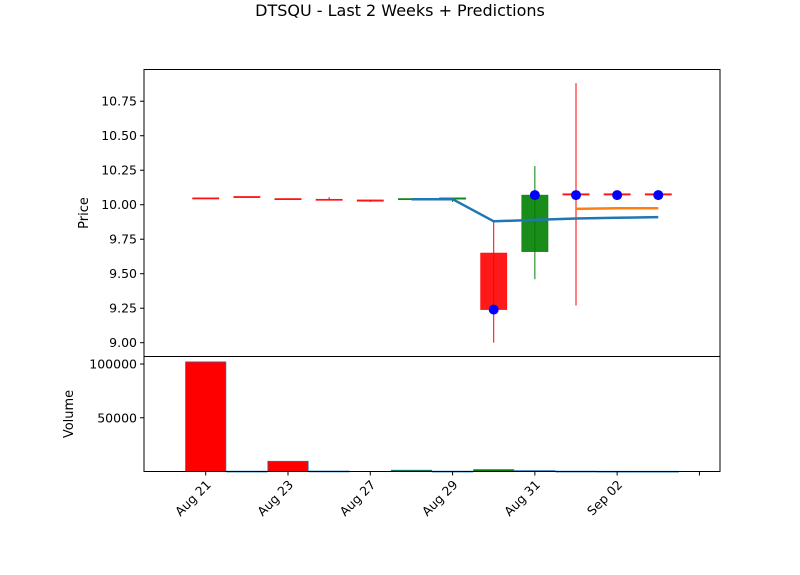 This screenshot has width=800, height=575. I want to click on price-y-tick-label: 10.25, so click(119, 170).